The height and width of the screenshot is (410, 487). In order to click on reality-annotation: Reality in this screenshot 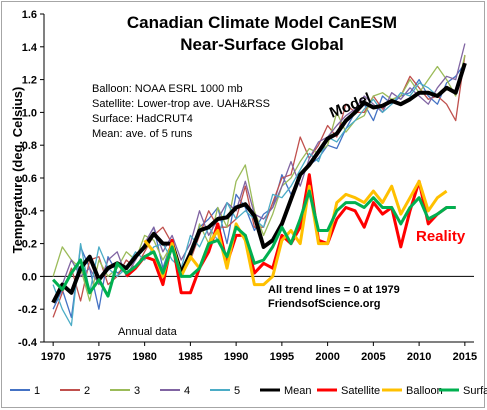, I will do `click(441, 236)`.